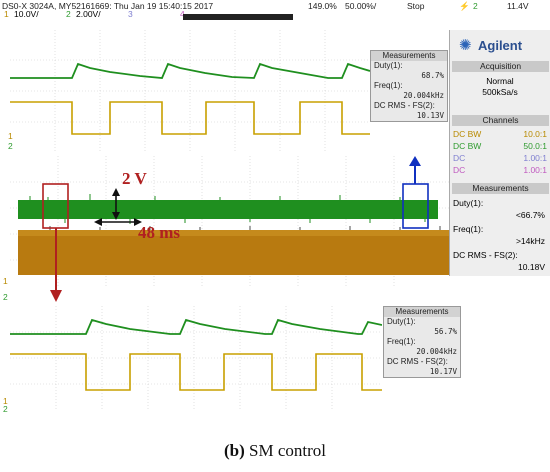 Image resolution: width=550 pixels, height=472 pixels. What do you see at coordinates (5, 297) in the screenshot?
I see `marker-ch2-mid: 2` at bounding box center [5, 297].